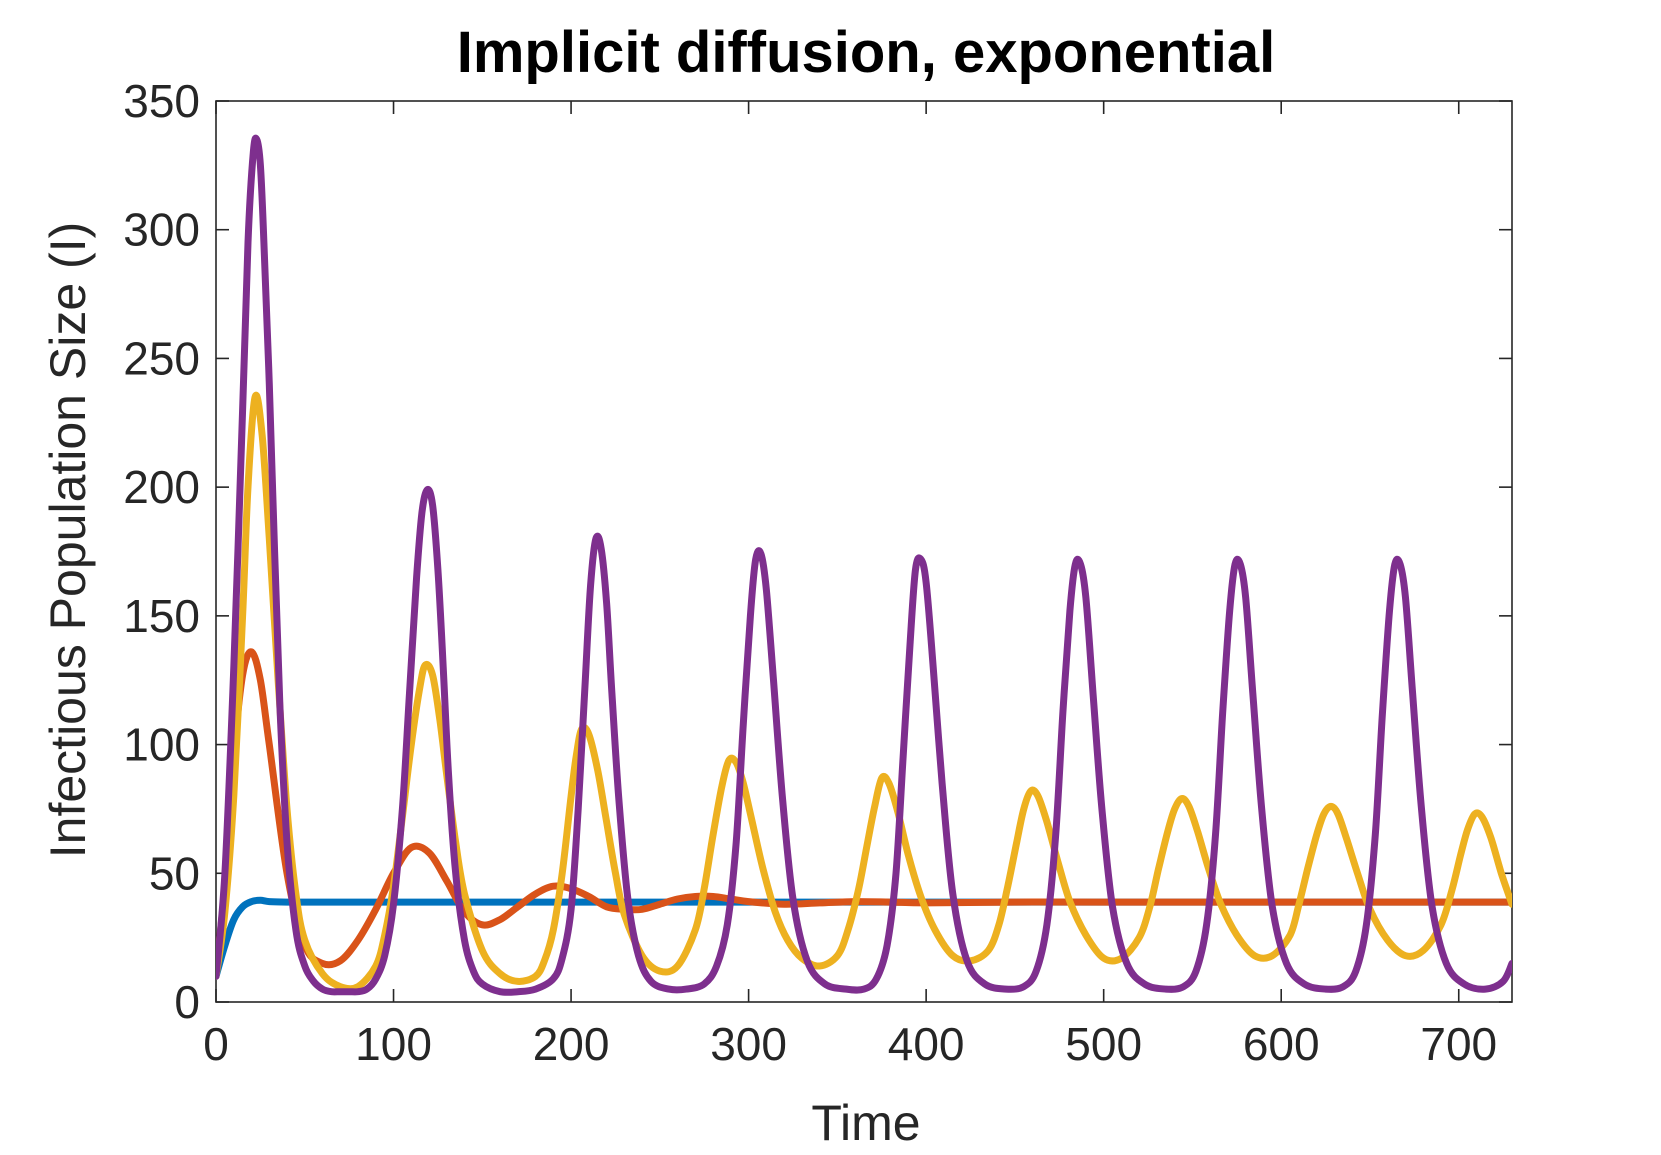 This screenshot has height=1155, width=1661. Describe the element at coordinates (174, 873) in the screenshot. I see `y-tick-label: 50` at that location.